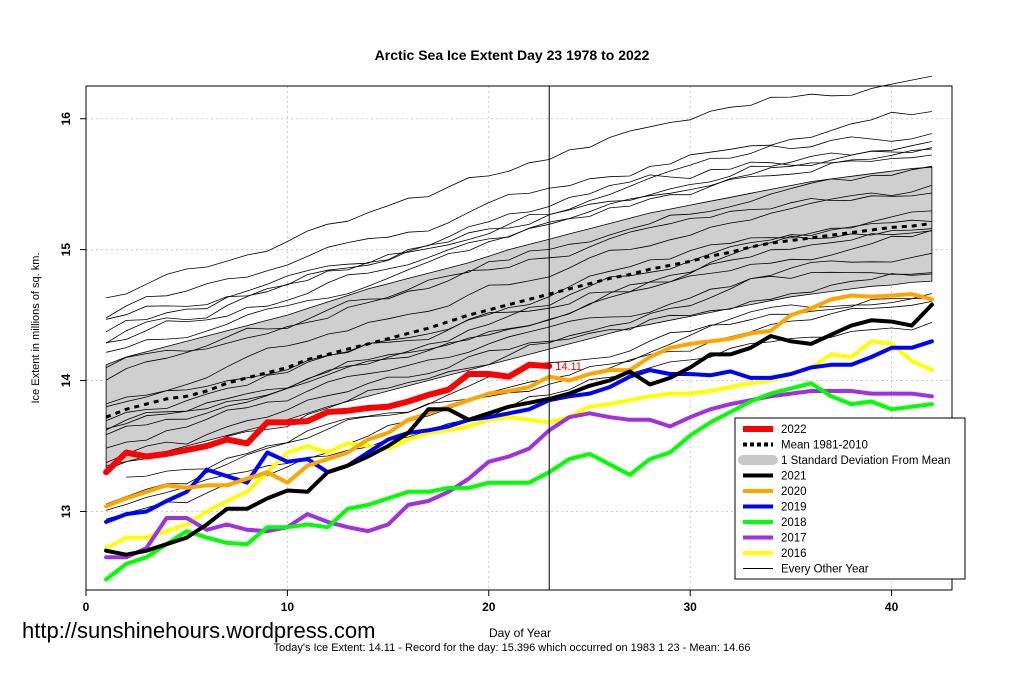 Image resolution: width=1024 pixels, height=682 pixels. I want to click on x-tick-label: 10, so click(288, 607).